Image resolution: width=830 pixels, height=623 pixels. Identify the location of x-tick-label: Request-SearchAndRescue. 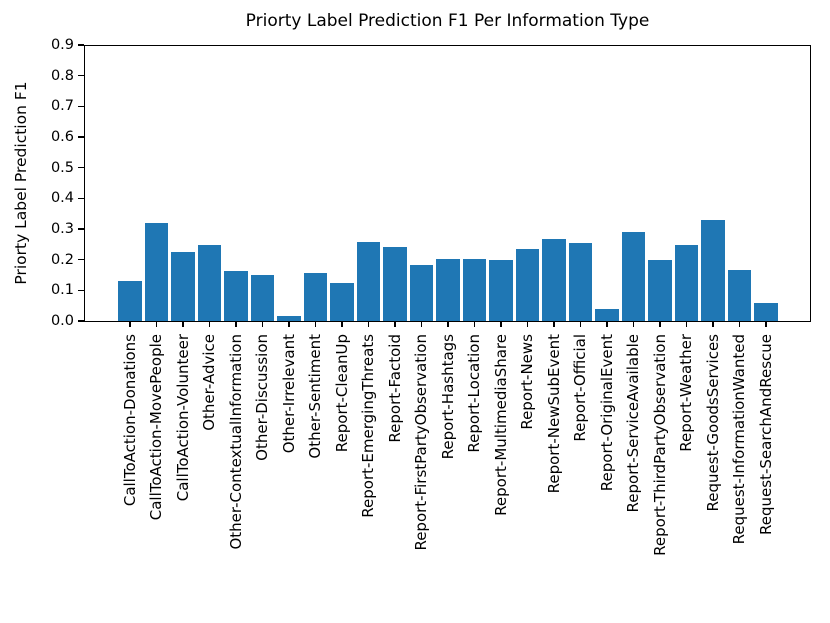
(765, 434).